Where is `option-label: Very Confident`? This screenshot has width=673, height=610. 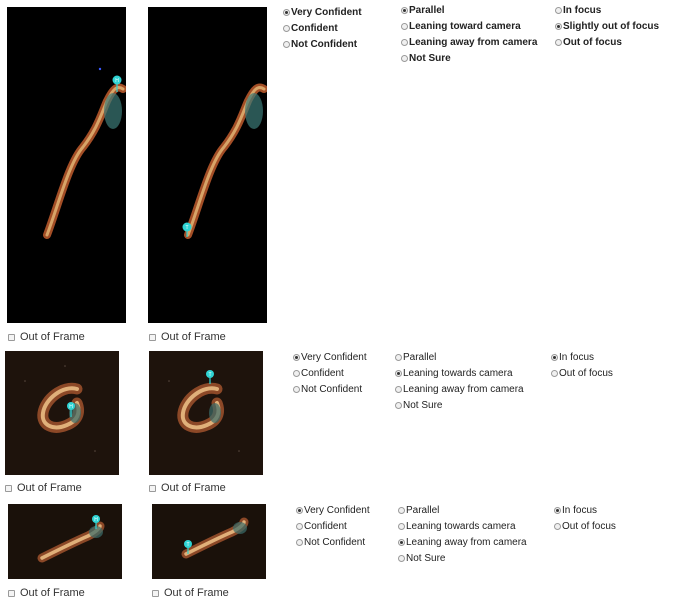
option-label: Very Confident is located at coordinates (337, 510).